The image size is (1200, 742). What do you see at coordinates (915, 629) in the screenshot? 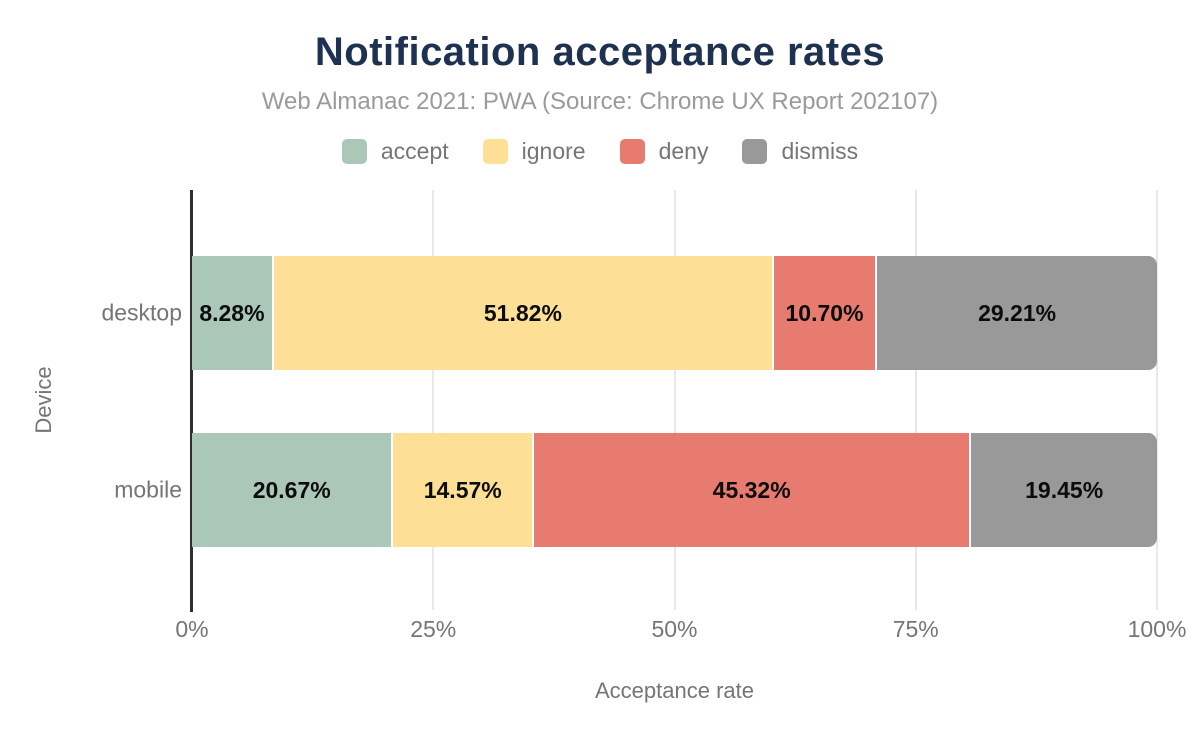
I see `x-tick-75: 75%` at bounding box center [915, 629].